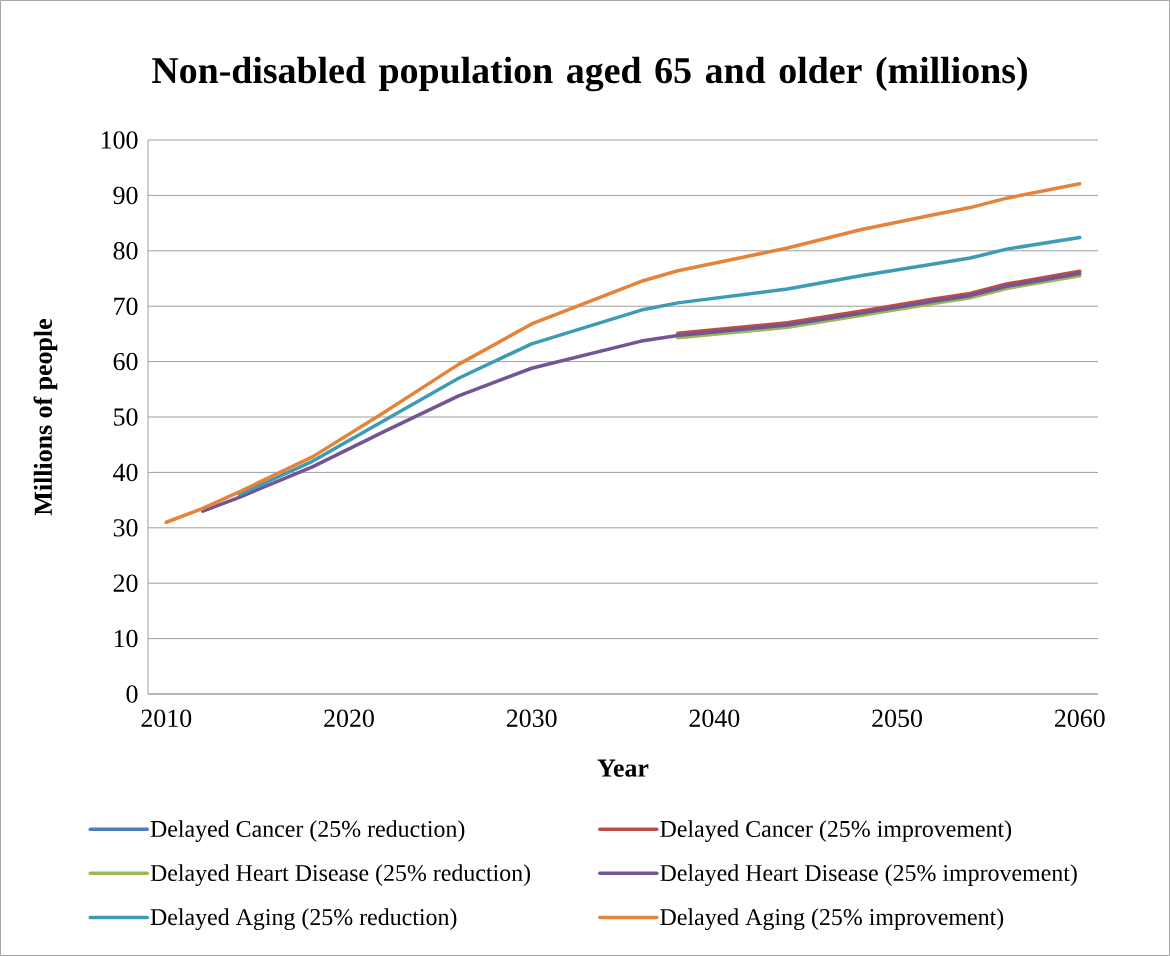  Describe the element at coordinates (125, 528) in the screenshot. I see `y-tick-label: 30` at that location.